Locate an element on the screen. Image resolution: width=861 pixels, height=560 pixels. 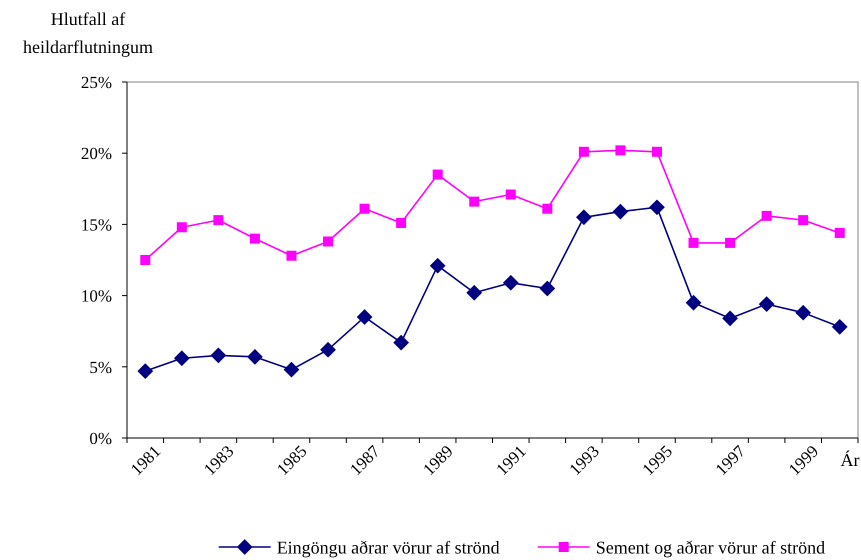
y-tick-label: 10% is located at coordinates (96, 296).